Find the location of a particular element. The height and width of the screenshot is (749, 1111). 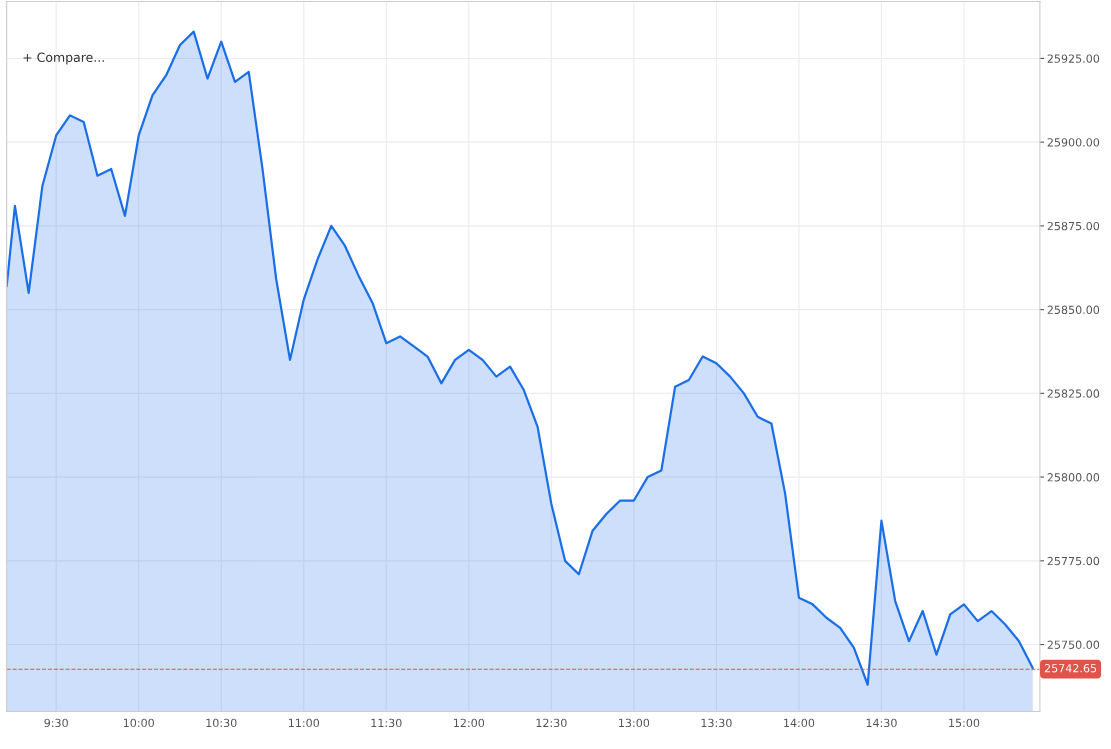

x-tick-label: 14:30 is located at coordinates (881, 723).